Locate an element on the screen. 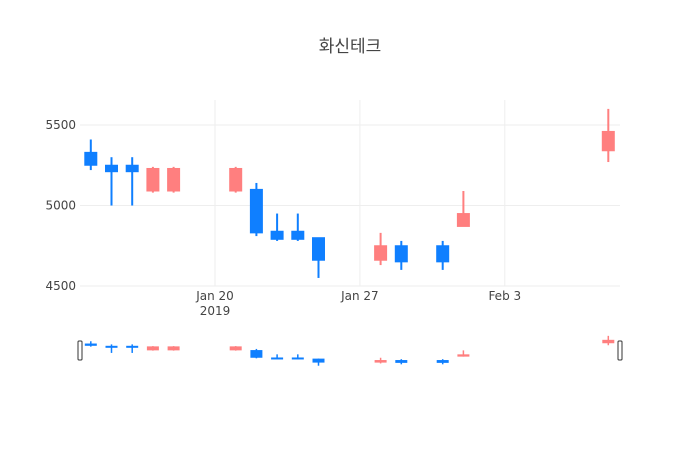 The height and width of the screenshot is (450, 700). x-tick-label: Feb 3 is located at coordinates (504, 296).